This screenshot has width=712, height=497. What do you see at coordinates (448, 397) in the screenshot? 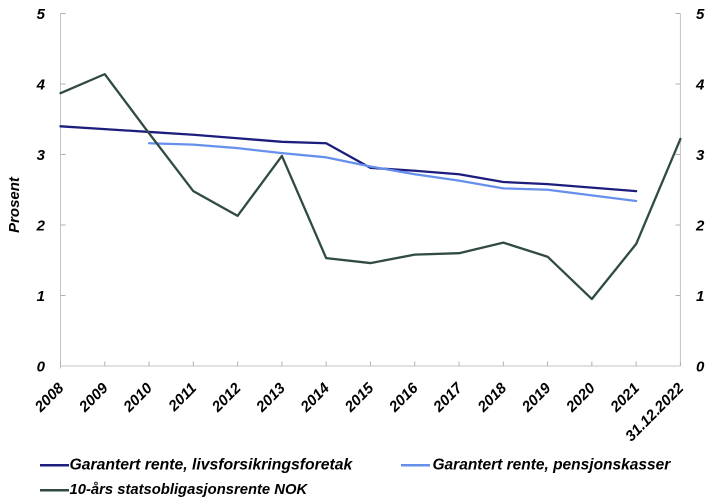
I see `svg-text: 2017` at bounding box center [448, 397].